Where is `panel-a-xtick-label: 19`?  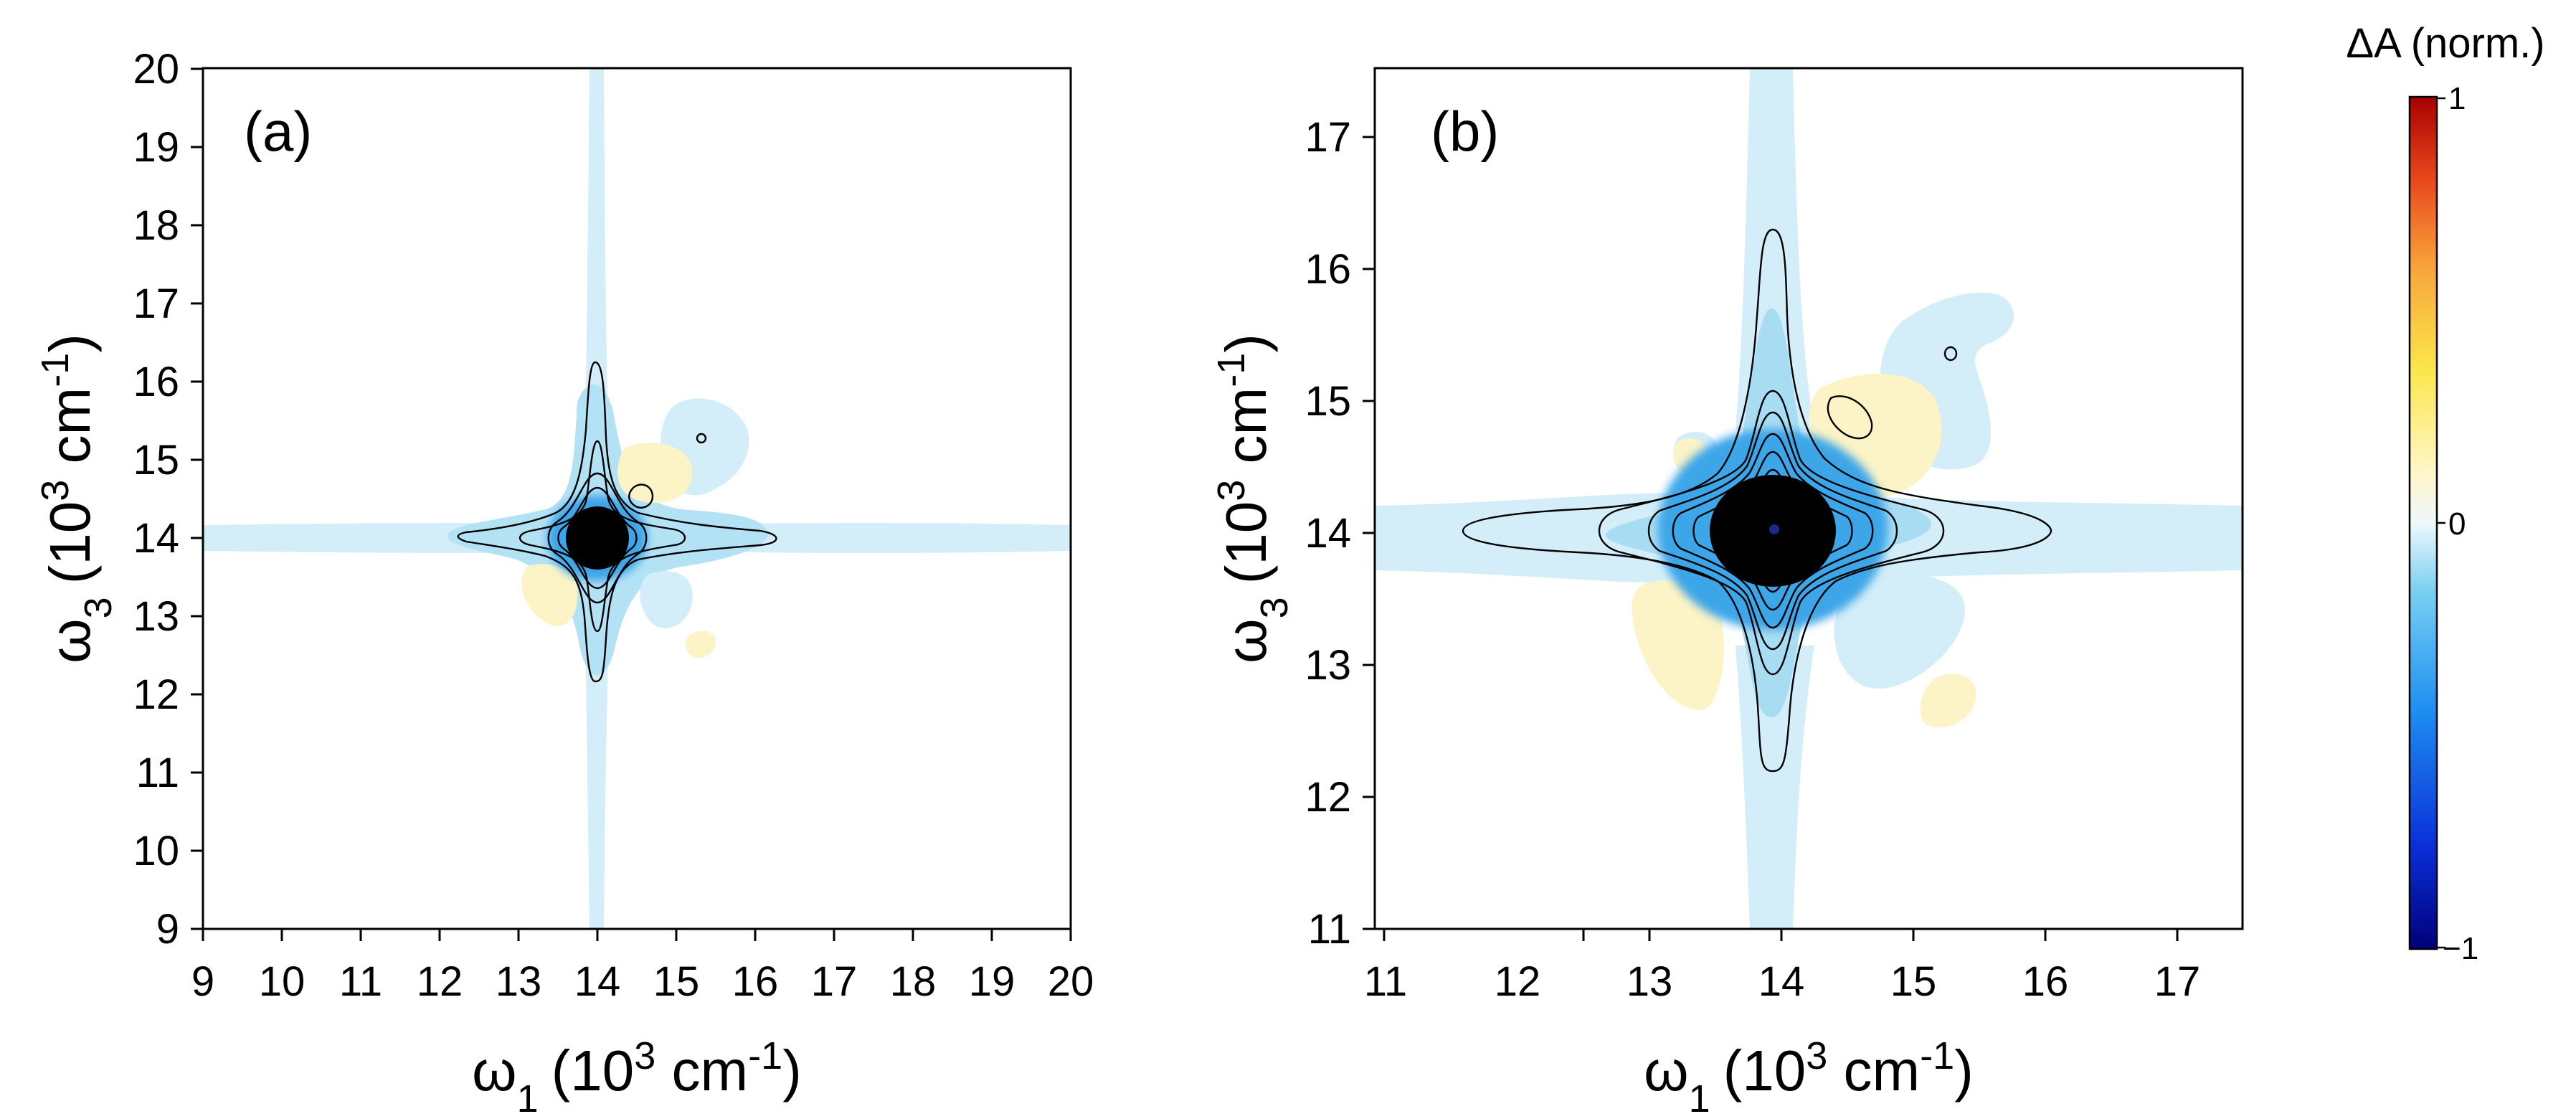 panel-a-xtick-label: 19 is located at coordinates (992, 981).